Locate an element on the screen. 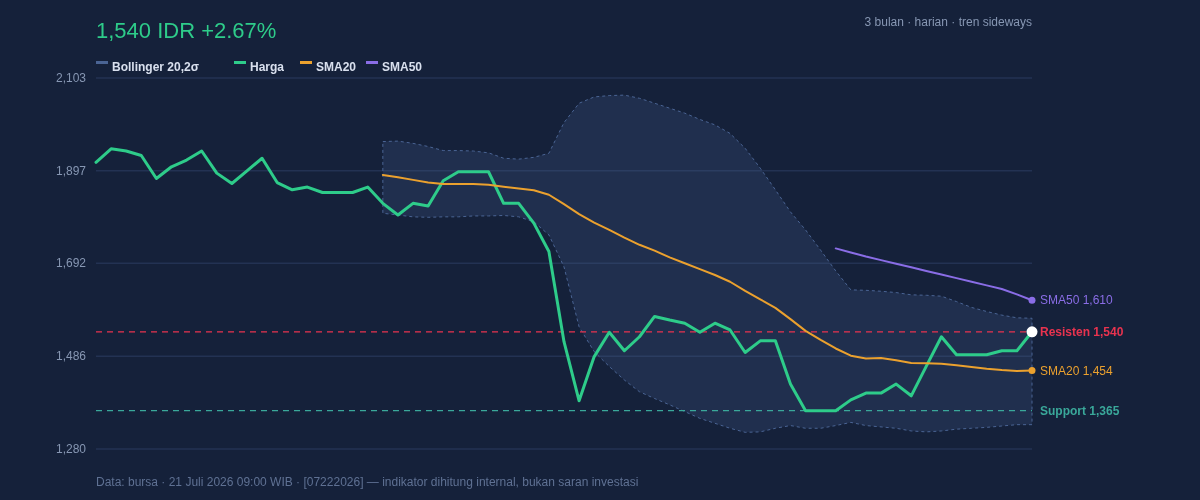 This screenshot has width=1200, height=500. ref-line-label: Support 1,365 is located at coordinates (1080, 410).